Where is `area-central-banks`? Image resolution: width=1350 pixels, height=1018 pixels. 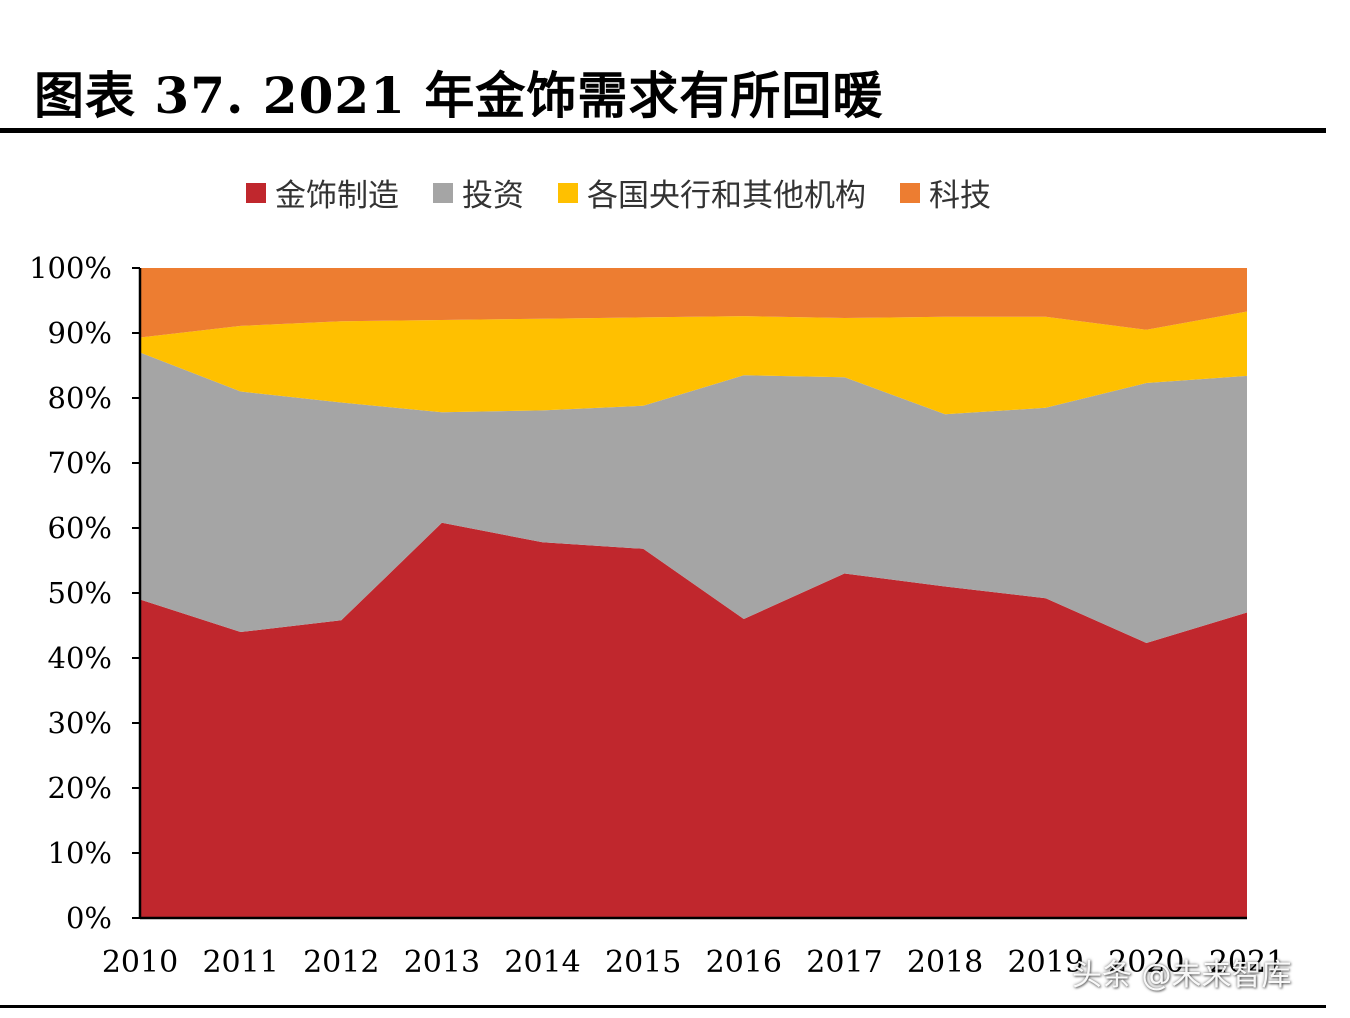
area-central-banks is located at coordinates (693, 363).